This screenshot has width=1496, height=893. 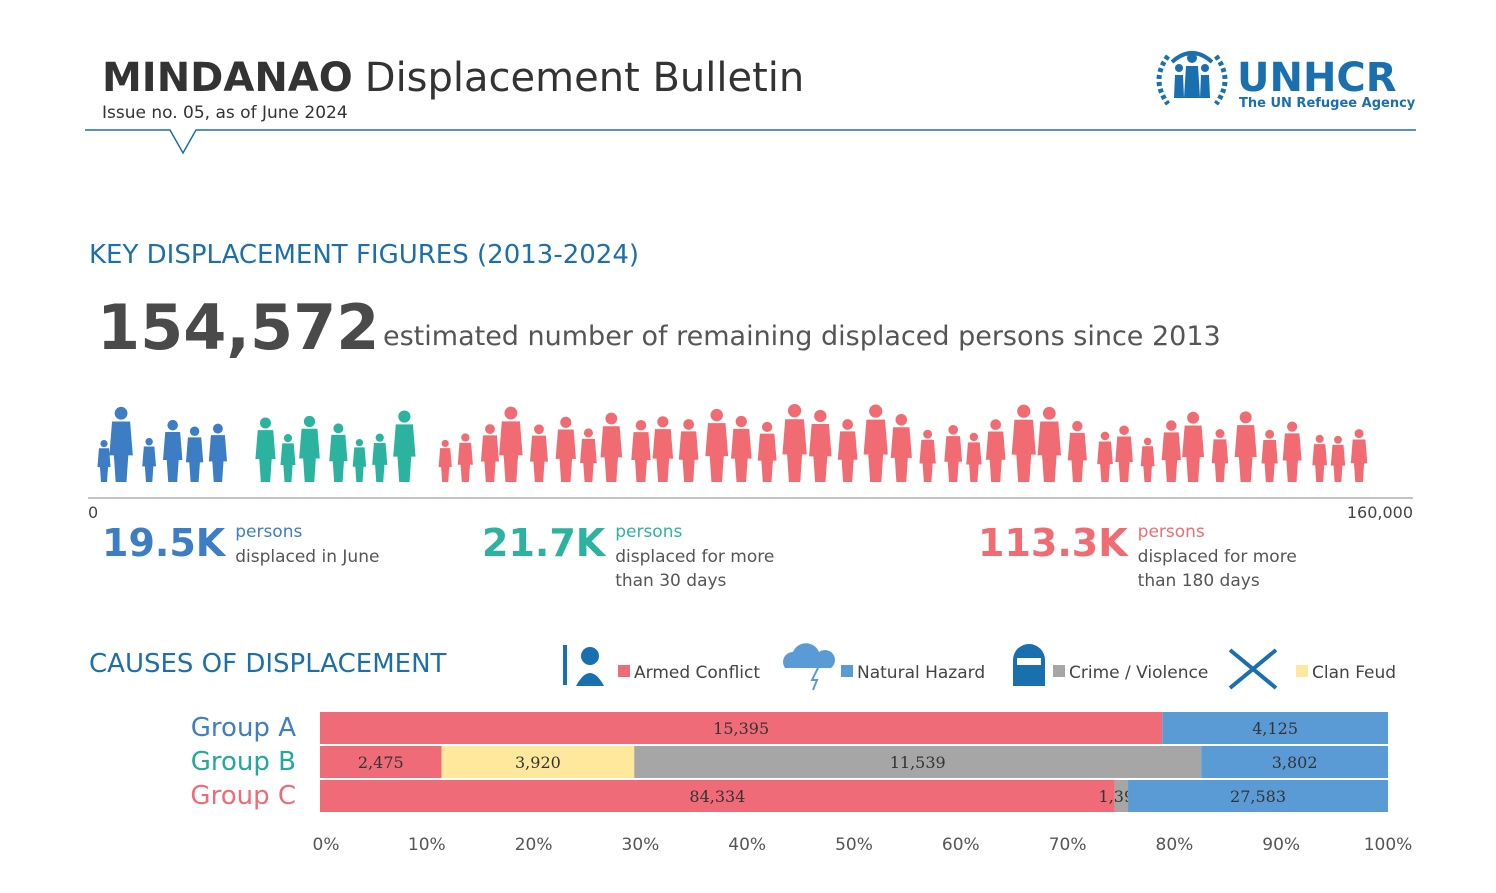 What do you see at coordinates (1217, 557) in the screenshot?
I see `figure-description: displaced for more` at bounding box center [1217, 557].